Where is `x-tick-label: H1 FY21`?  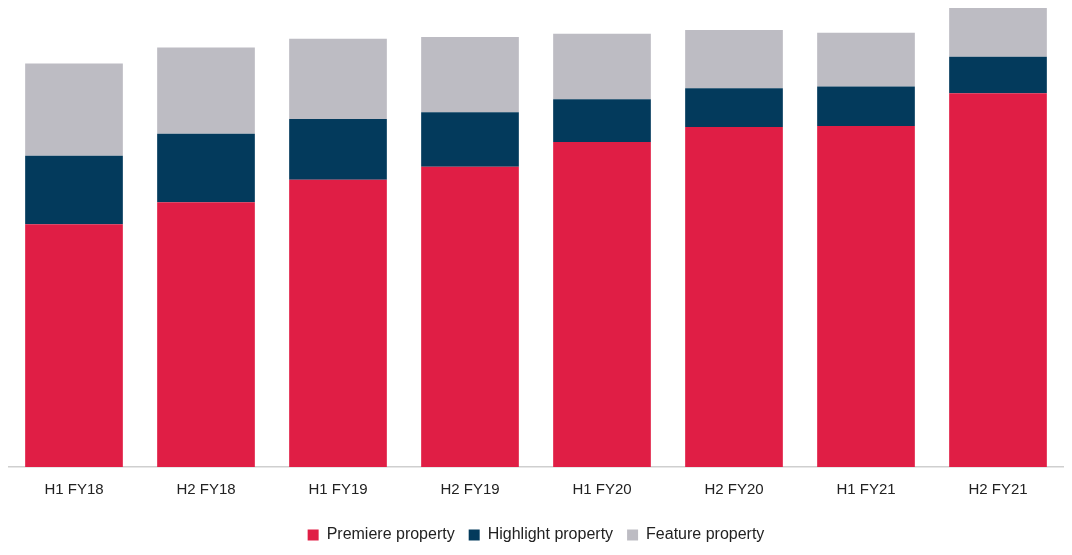 x-tick-label: H1 FY21 is located at coordinates (866, 489).